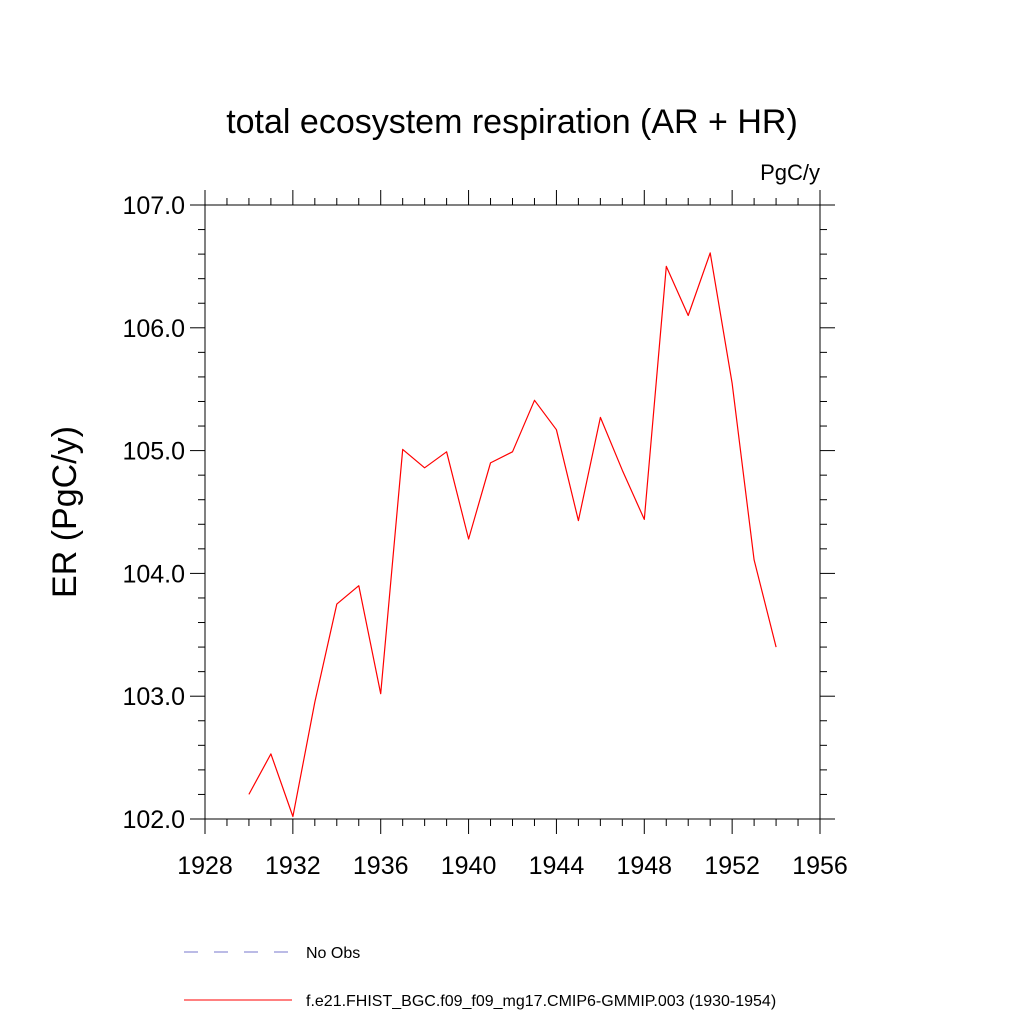  Describe the element at coordinates (153, 574) in the screenshot. I see `y-tick-label: 104.0` at that location.